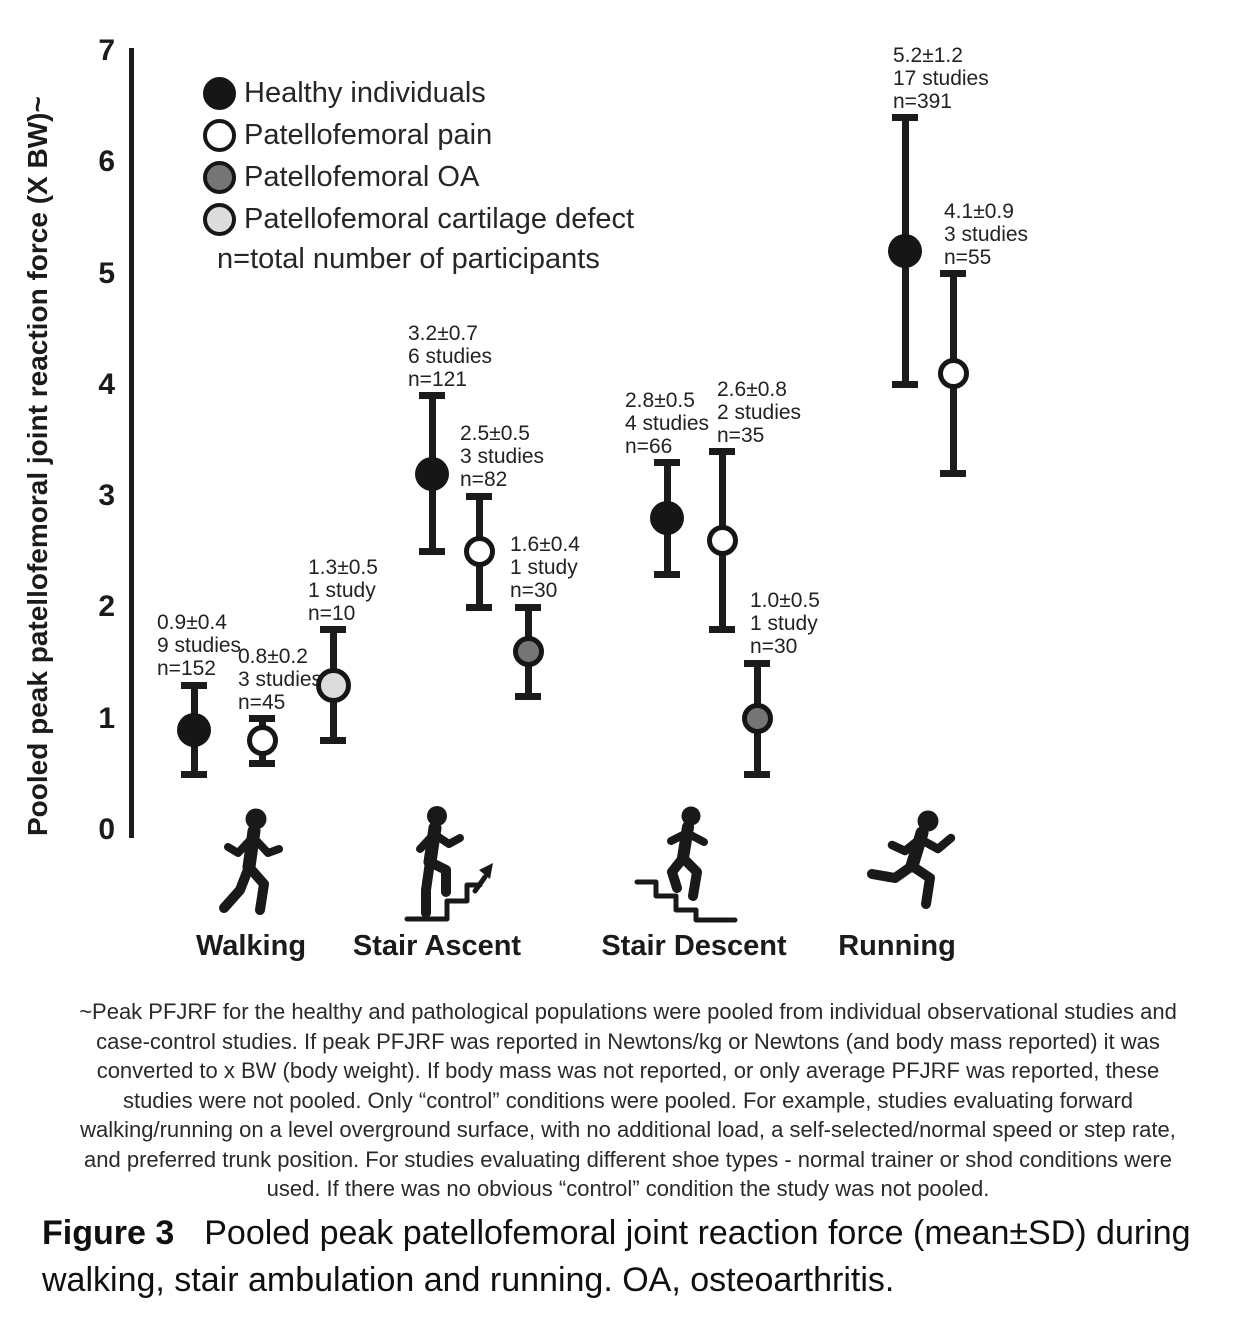 The height and width of the screenshot is (1330, 1256). What do you see at coordinates (262, 702) in the screenshot?
I see `annotation-line: n=45` at bounding box center [262, 702].